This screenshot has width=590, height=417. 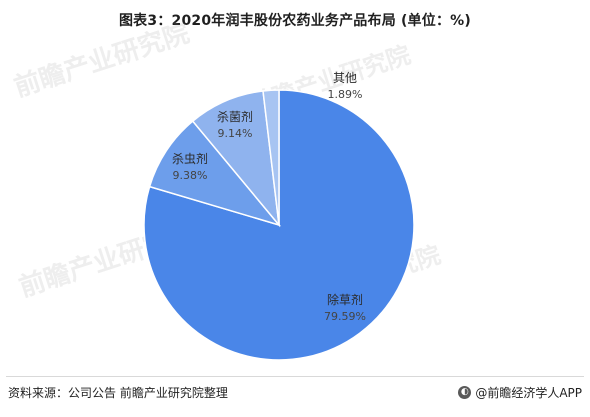 I want to click on brand-text: @前瞻经济学人APP, so click(x=528, y=393).